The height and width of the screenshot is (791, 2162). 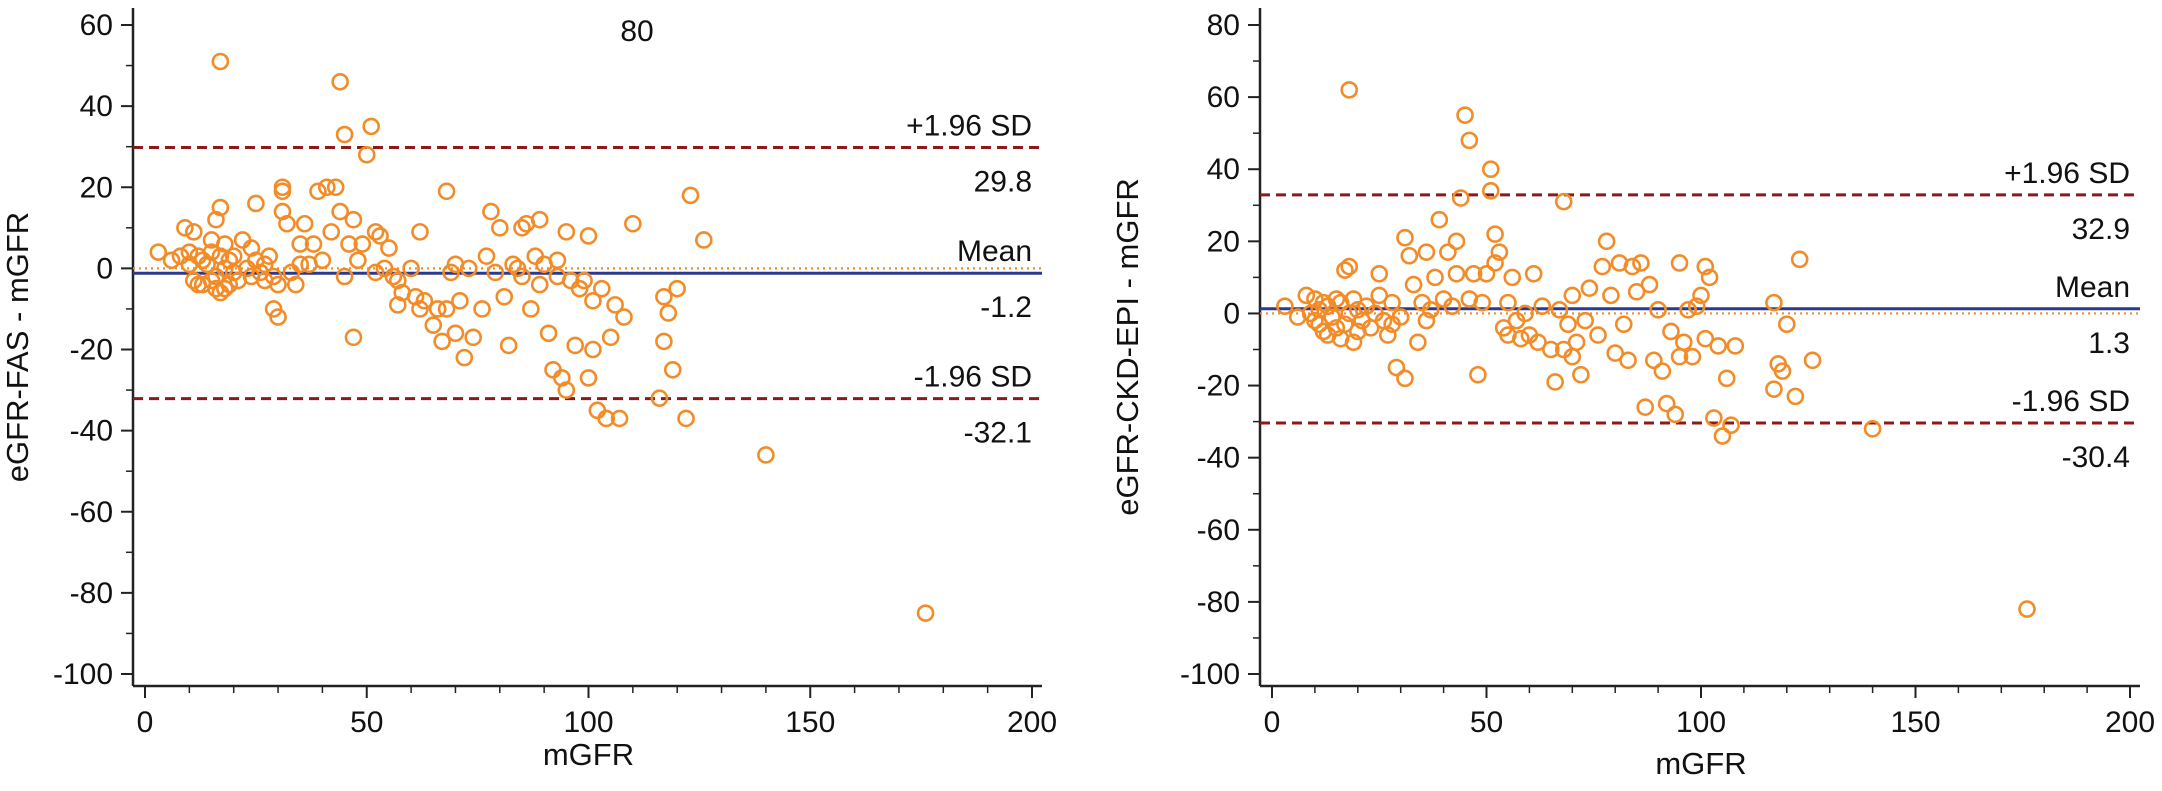 What do you see at coordinates (1032, 722) in the screenshot?
I see `x-tick-label: 200` at bounding box center [1032, 722].